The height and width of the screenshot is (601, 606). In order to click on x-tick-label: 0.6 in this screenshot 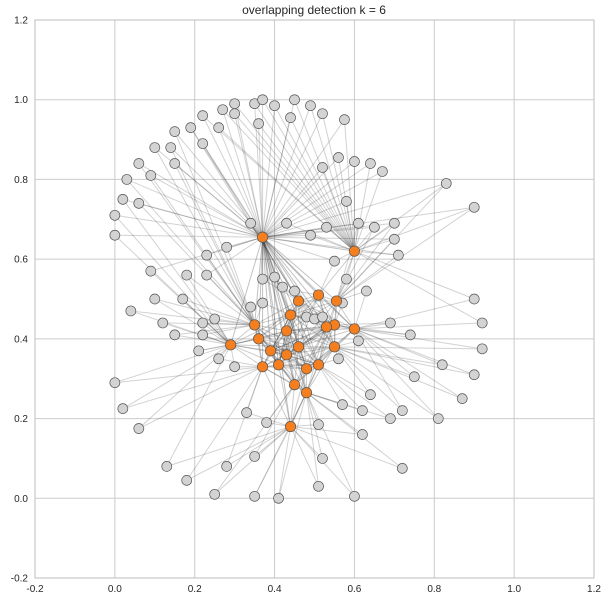, I will do `click(354, 589)`.